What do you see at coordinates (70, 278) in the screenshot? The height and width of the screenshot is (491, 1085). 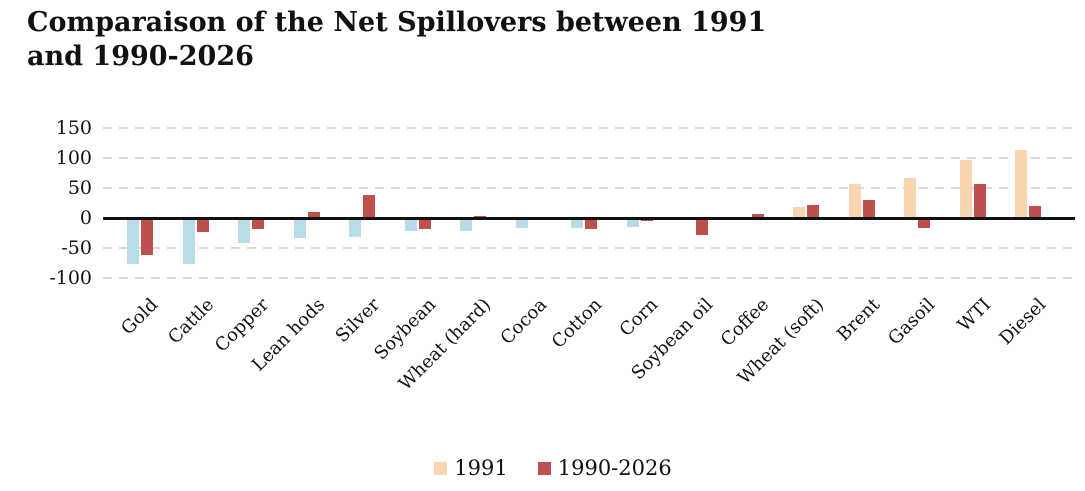 I see `y-axis-tick-label: -100` at bounding box center [70, 278].